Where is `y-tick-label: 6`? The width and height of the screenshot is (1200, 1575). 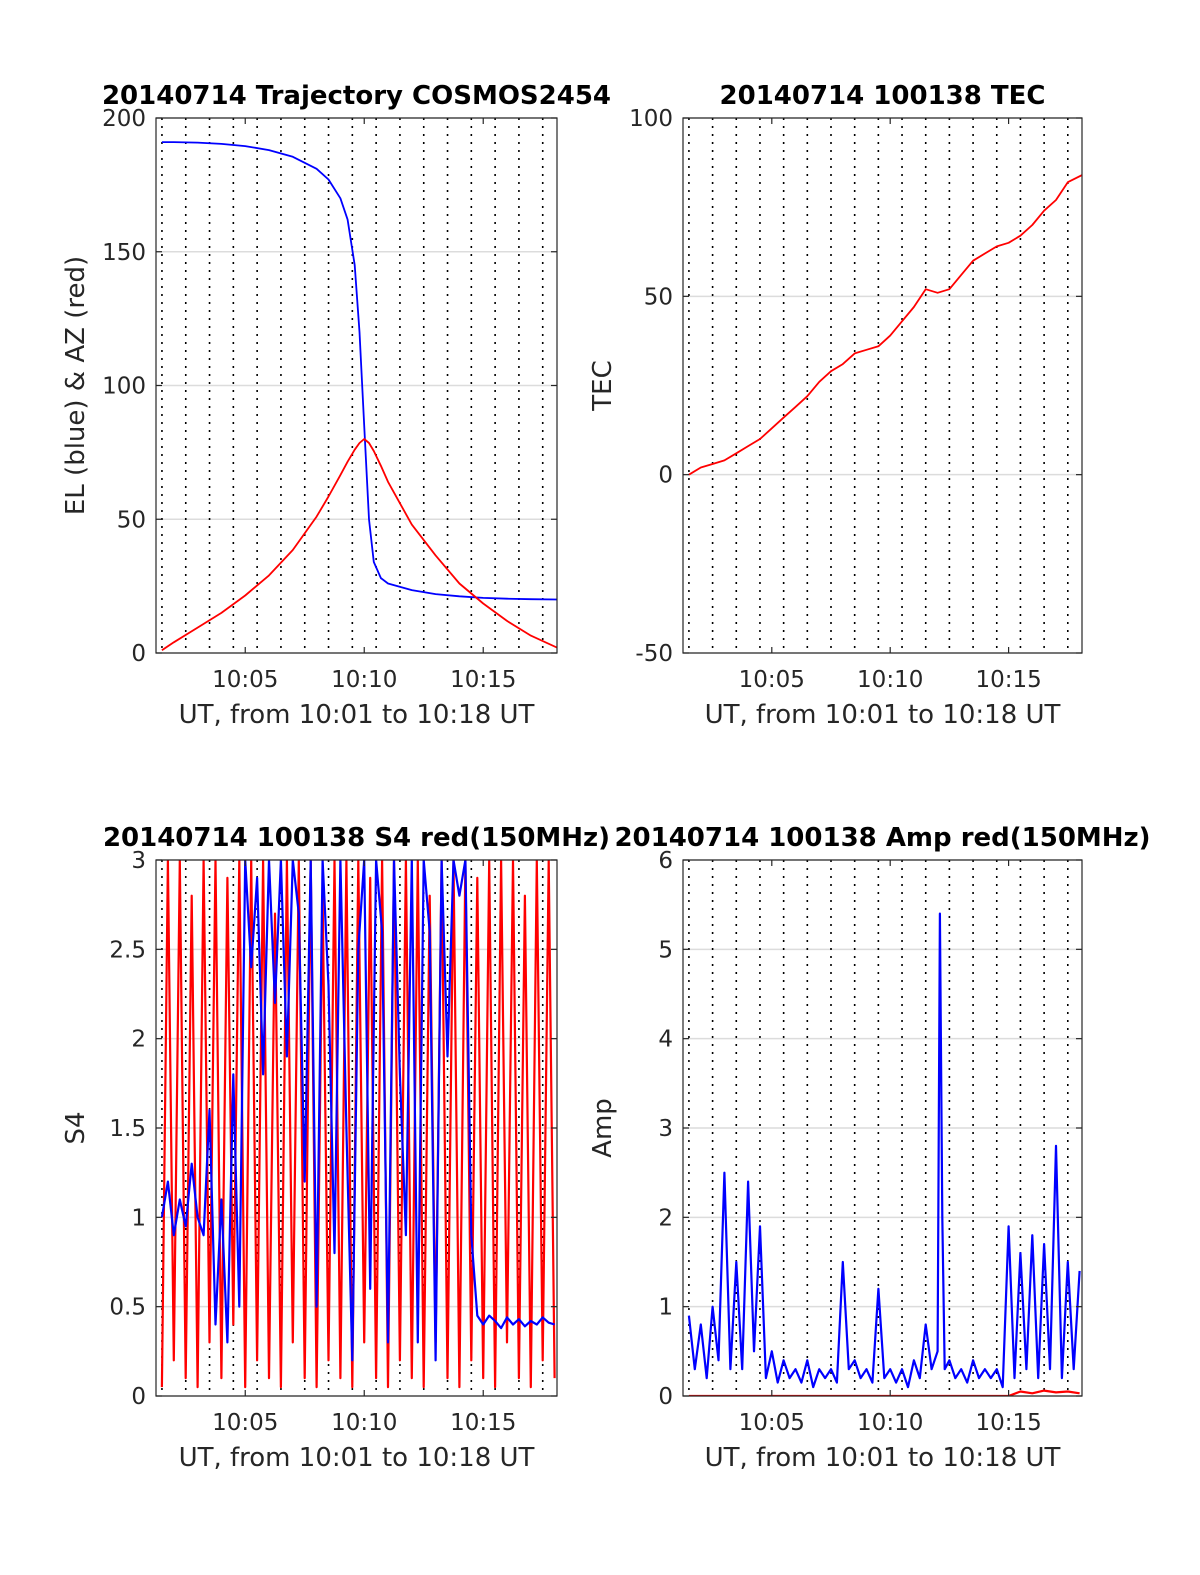 y-tick-label: 6 is located at coordinates (665, 861).